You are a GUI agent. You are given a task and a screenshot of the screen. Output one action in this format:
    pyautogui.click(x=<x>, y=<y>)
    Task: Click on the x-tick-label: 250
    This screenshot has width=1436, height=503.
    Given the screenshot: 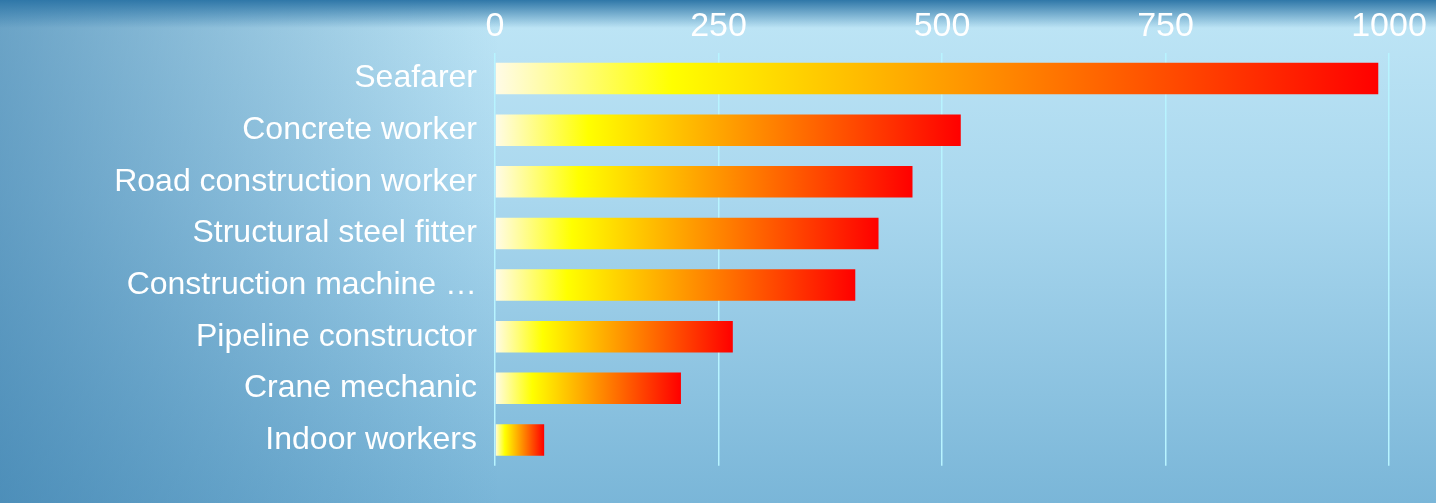 What is the action you would take?
    pyautogui.click(x=718, y=23)
    